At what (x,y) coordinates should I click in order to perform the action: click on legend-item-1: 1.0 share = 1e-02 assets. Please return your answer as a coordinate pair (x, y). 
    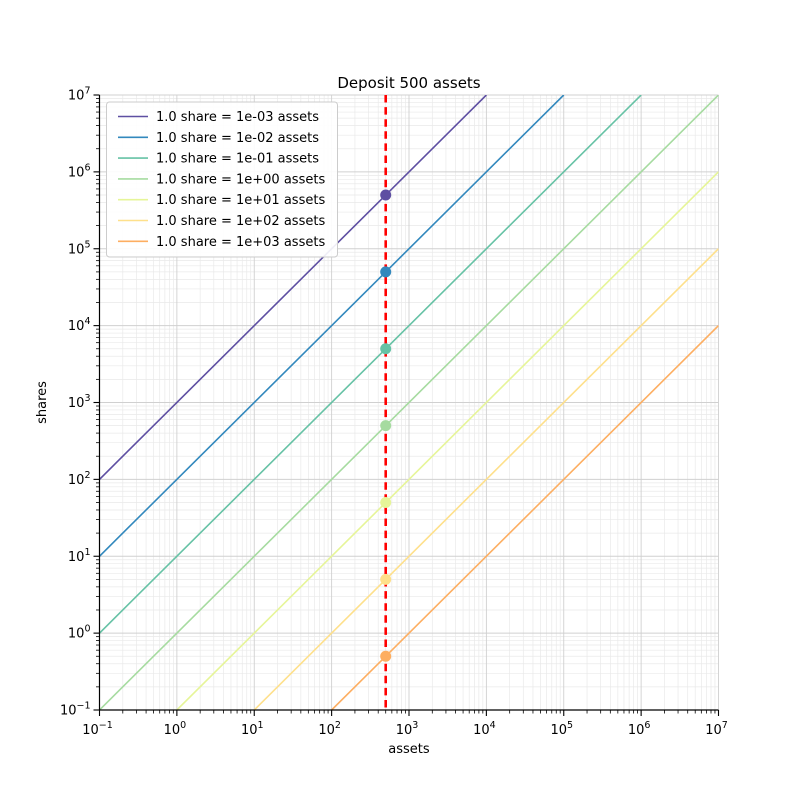
    Looking at the image, I should click on (218, 138).